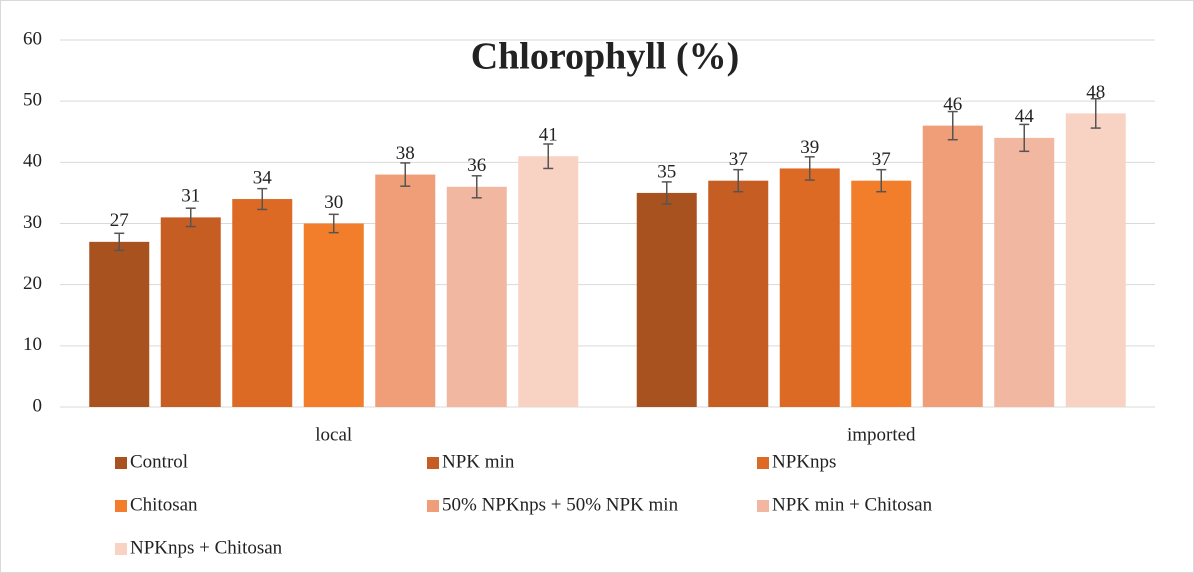 This screenshot has width=1194, height=573. Describe the element at coordinates (263, 177) in the screenshot. I see `data-label: 34` at that location.